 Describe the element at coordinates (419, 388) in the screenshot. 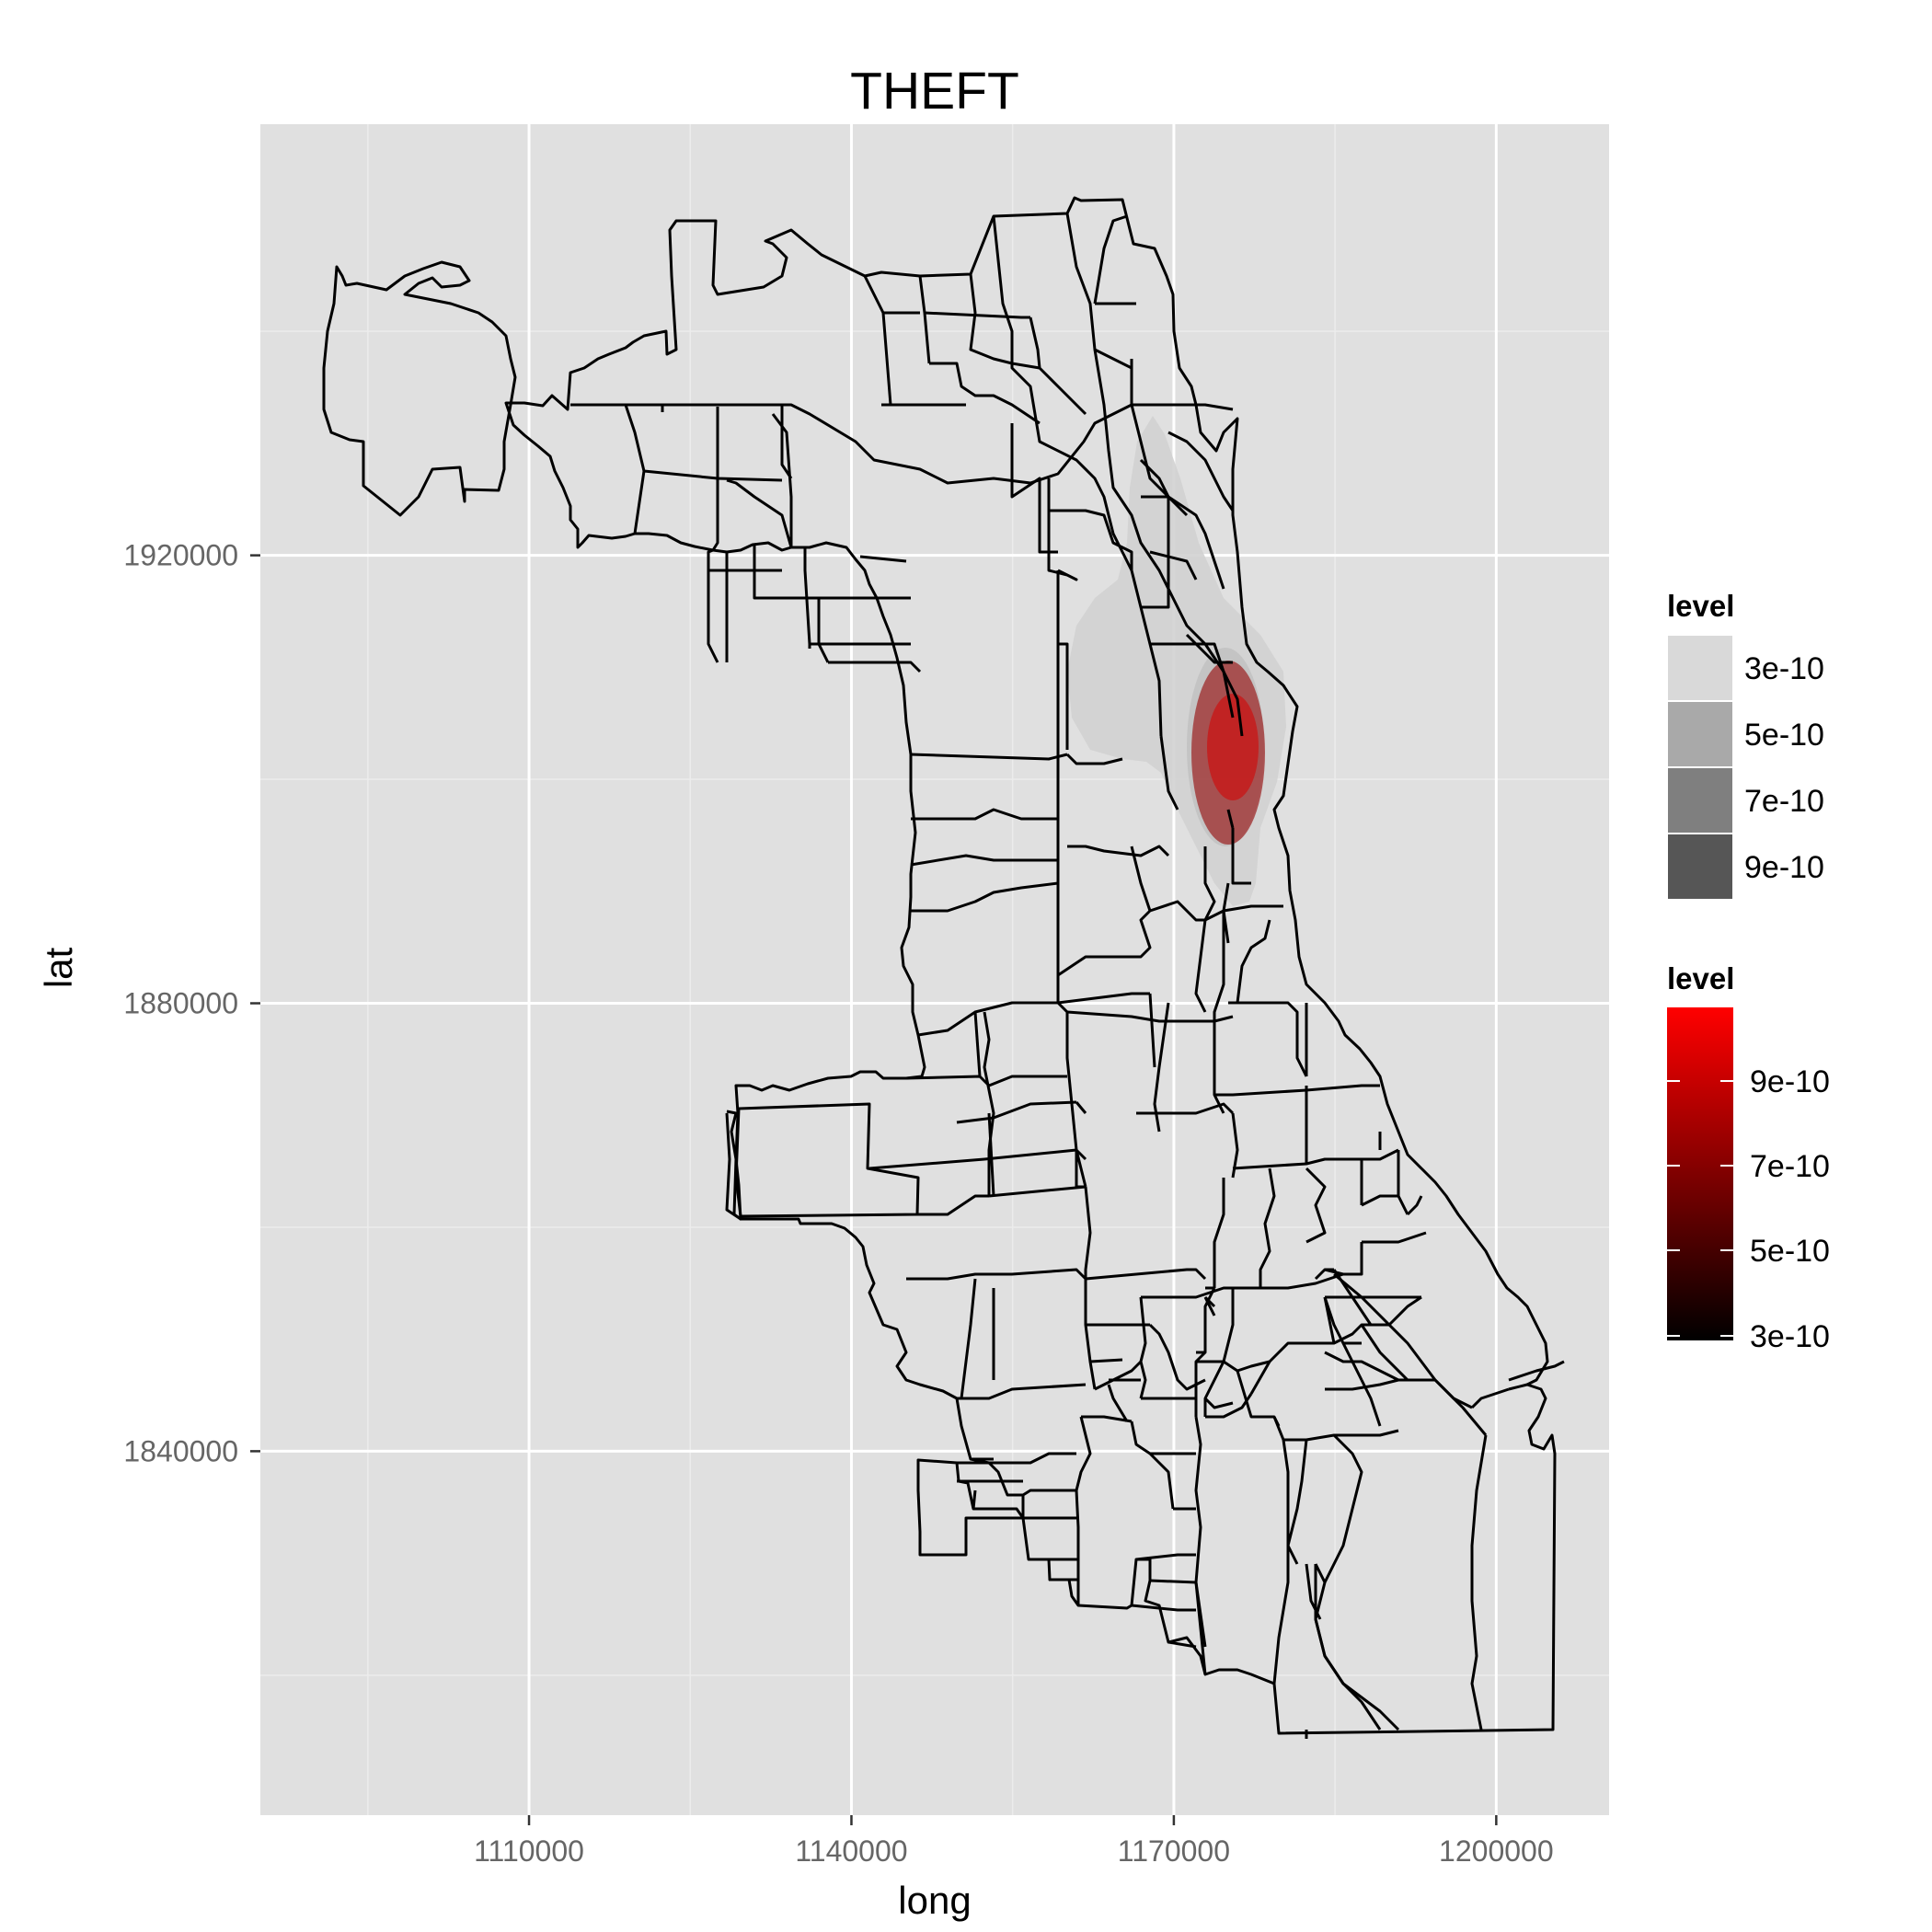

I see `boundary-ohare` at that location.